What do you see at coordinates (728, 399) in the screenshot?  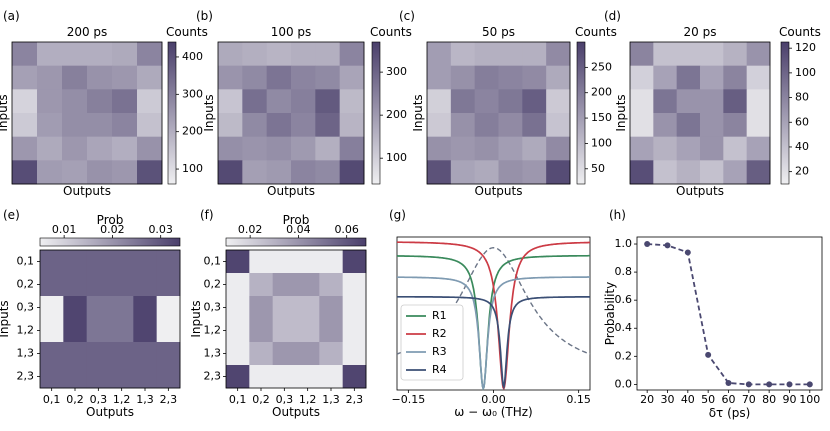 I see `x-tick-label: 60` at bounding box center [728, 399].